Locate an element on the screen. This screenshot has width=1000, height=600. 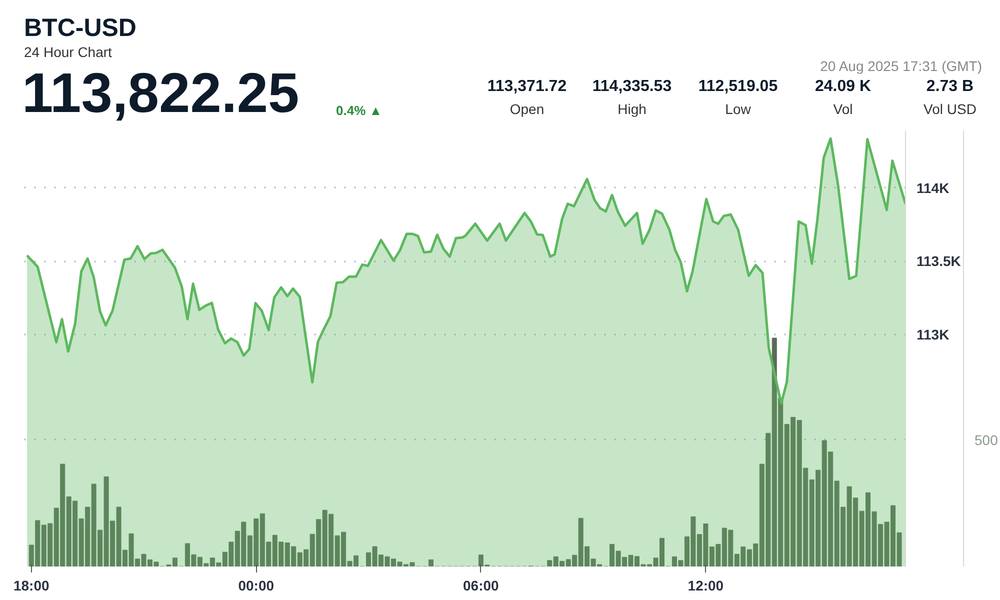
text: Vol USD is located at coordinates (950, 109).